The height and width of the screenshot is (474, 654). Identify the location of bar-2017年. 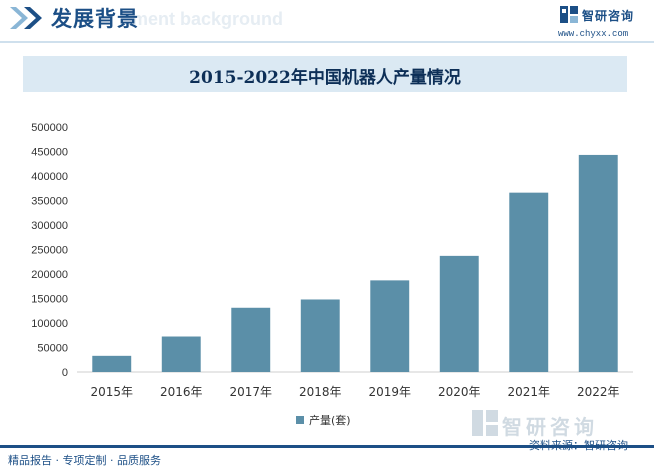
(251, 339).